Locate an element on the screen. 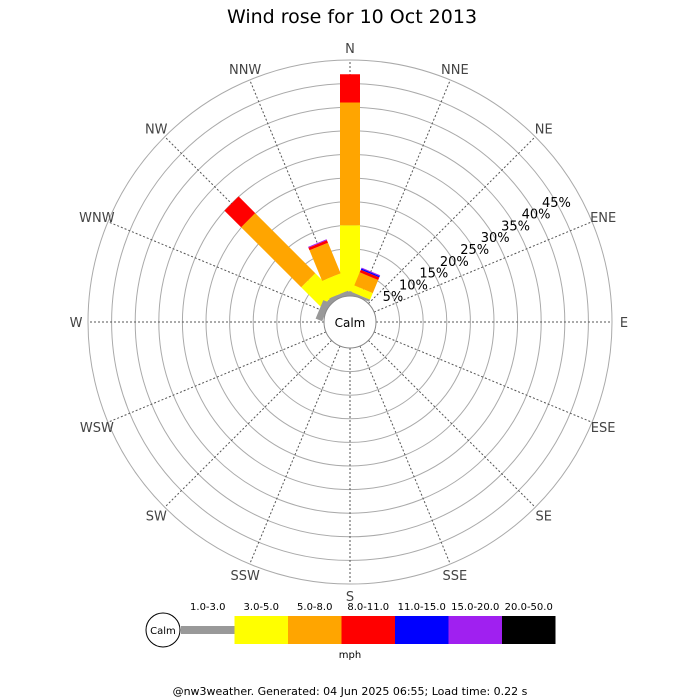  percent-tick-label: 35% is located at coordinates (515, 226).